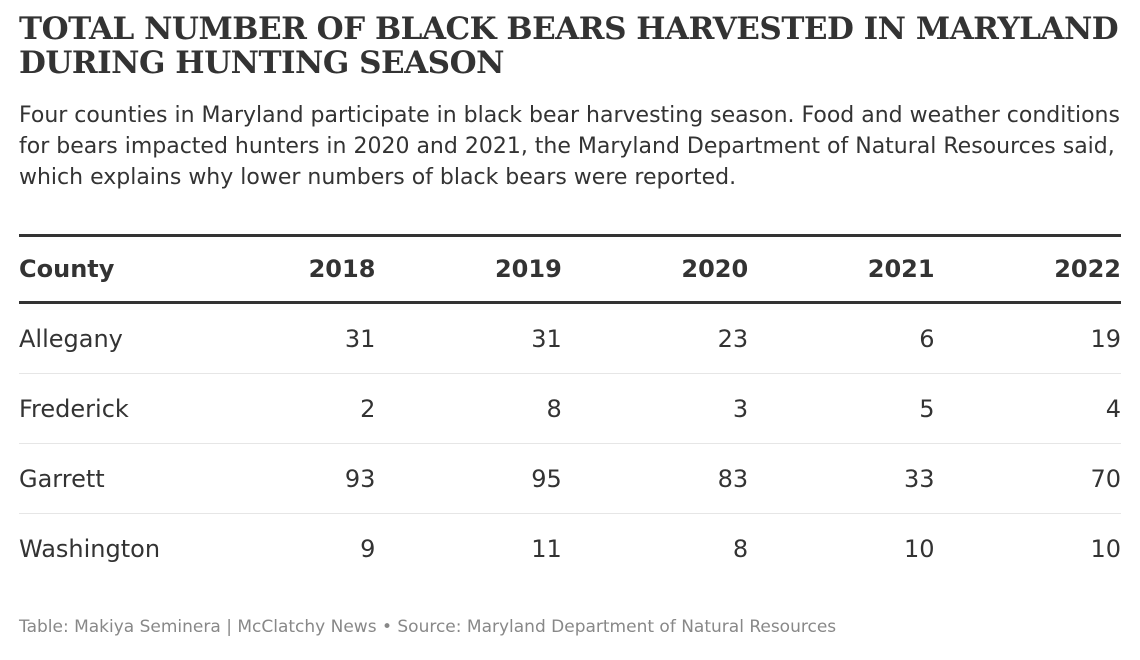 This screenshot has width=1140, height=660. What do you see at coordinates (841, 478) in the screenshot?
I see `value-cell: 33` at bounding box center [841, 478].